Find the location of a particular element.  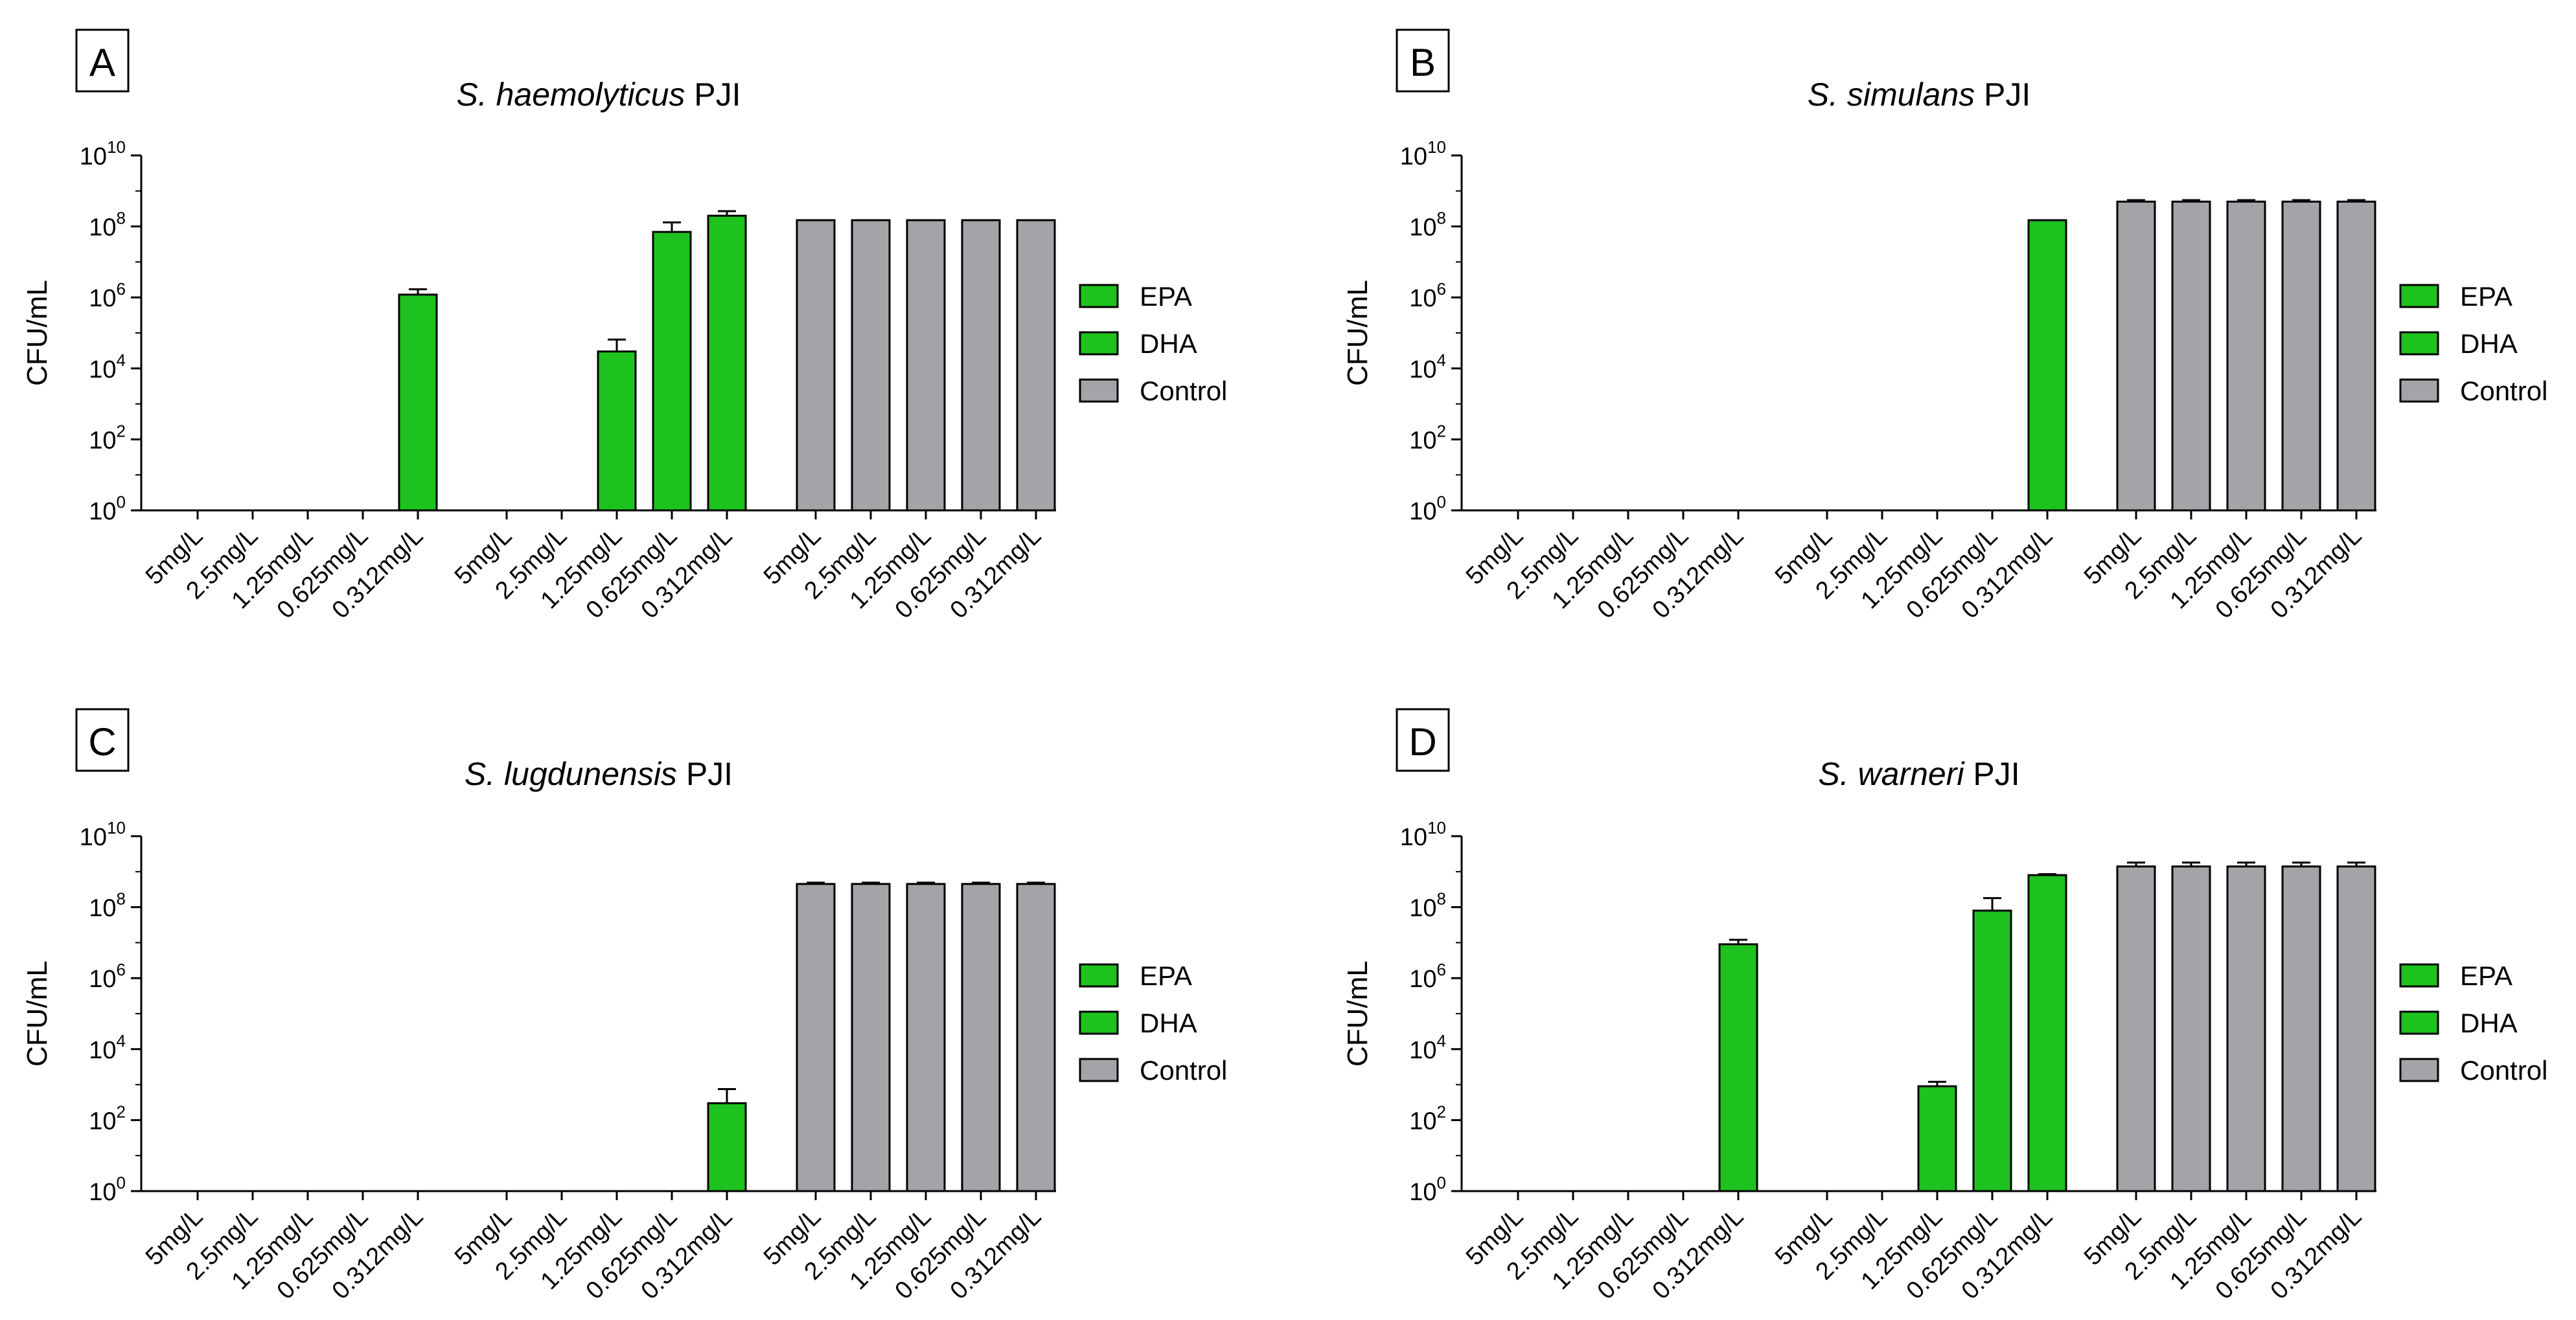

panel-letter: C is located at coordinates (102, 742).